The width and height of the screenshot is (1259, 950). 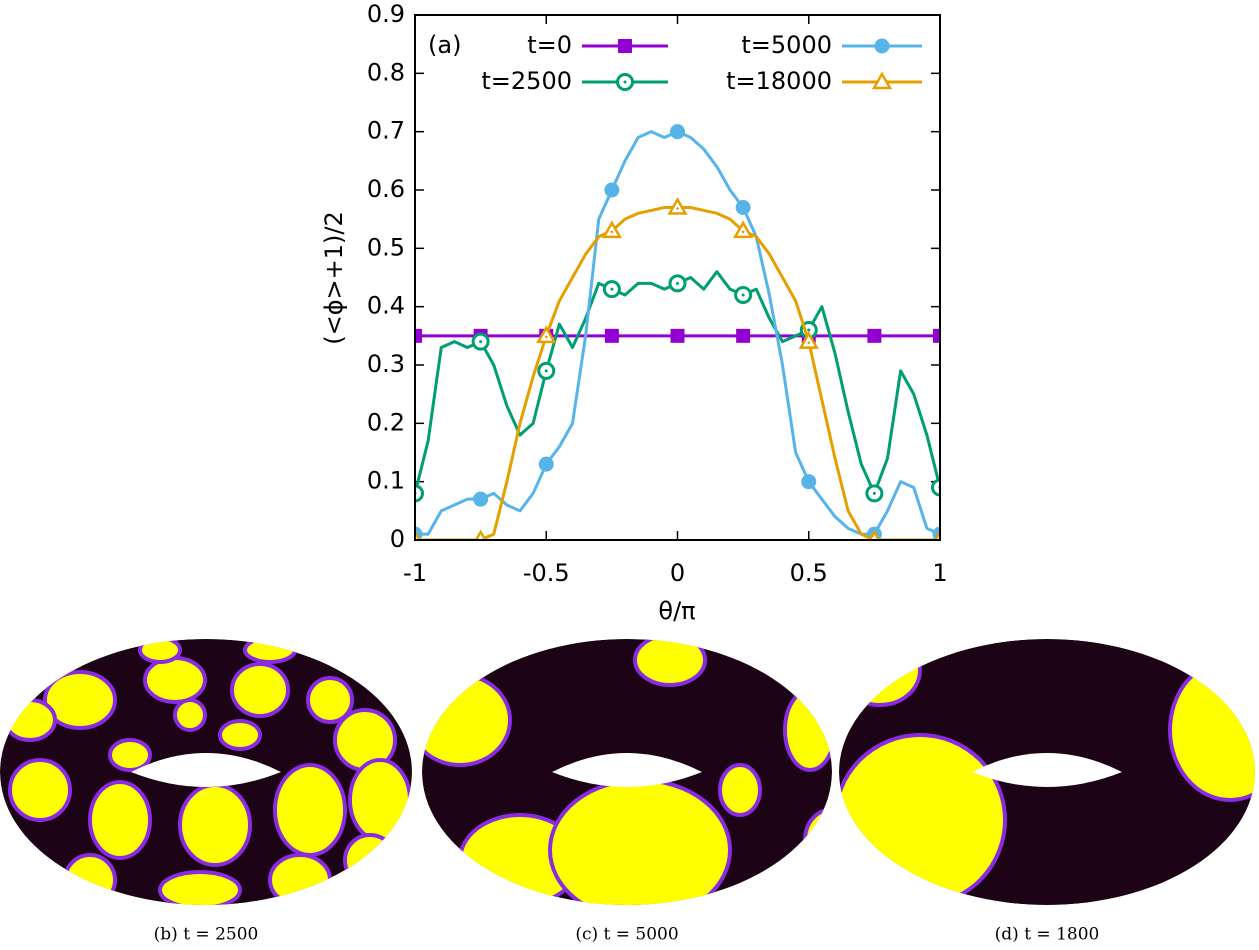 What do you see at coordinates (206, 935) in the screenshot?
I see `caption: (b) t = 2500` at bounding box center [206, 935].